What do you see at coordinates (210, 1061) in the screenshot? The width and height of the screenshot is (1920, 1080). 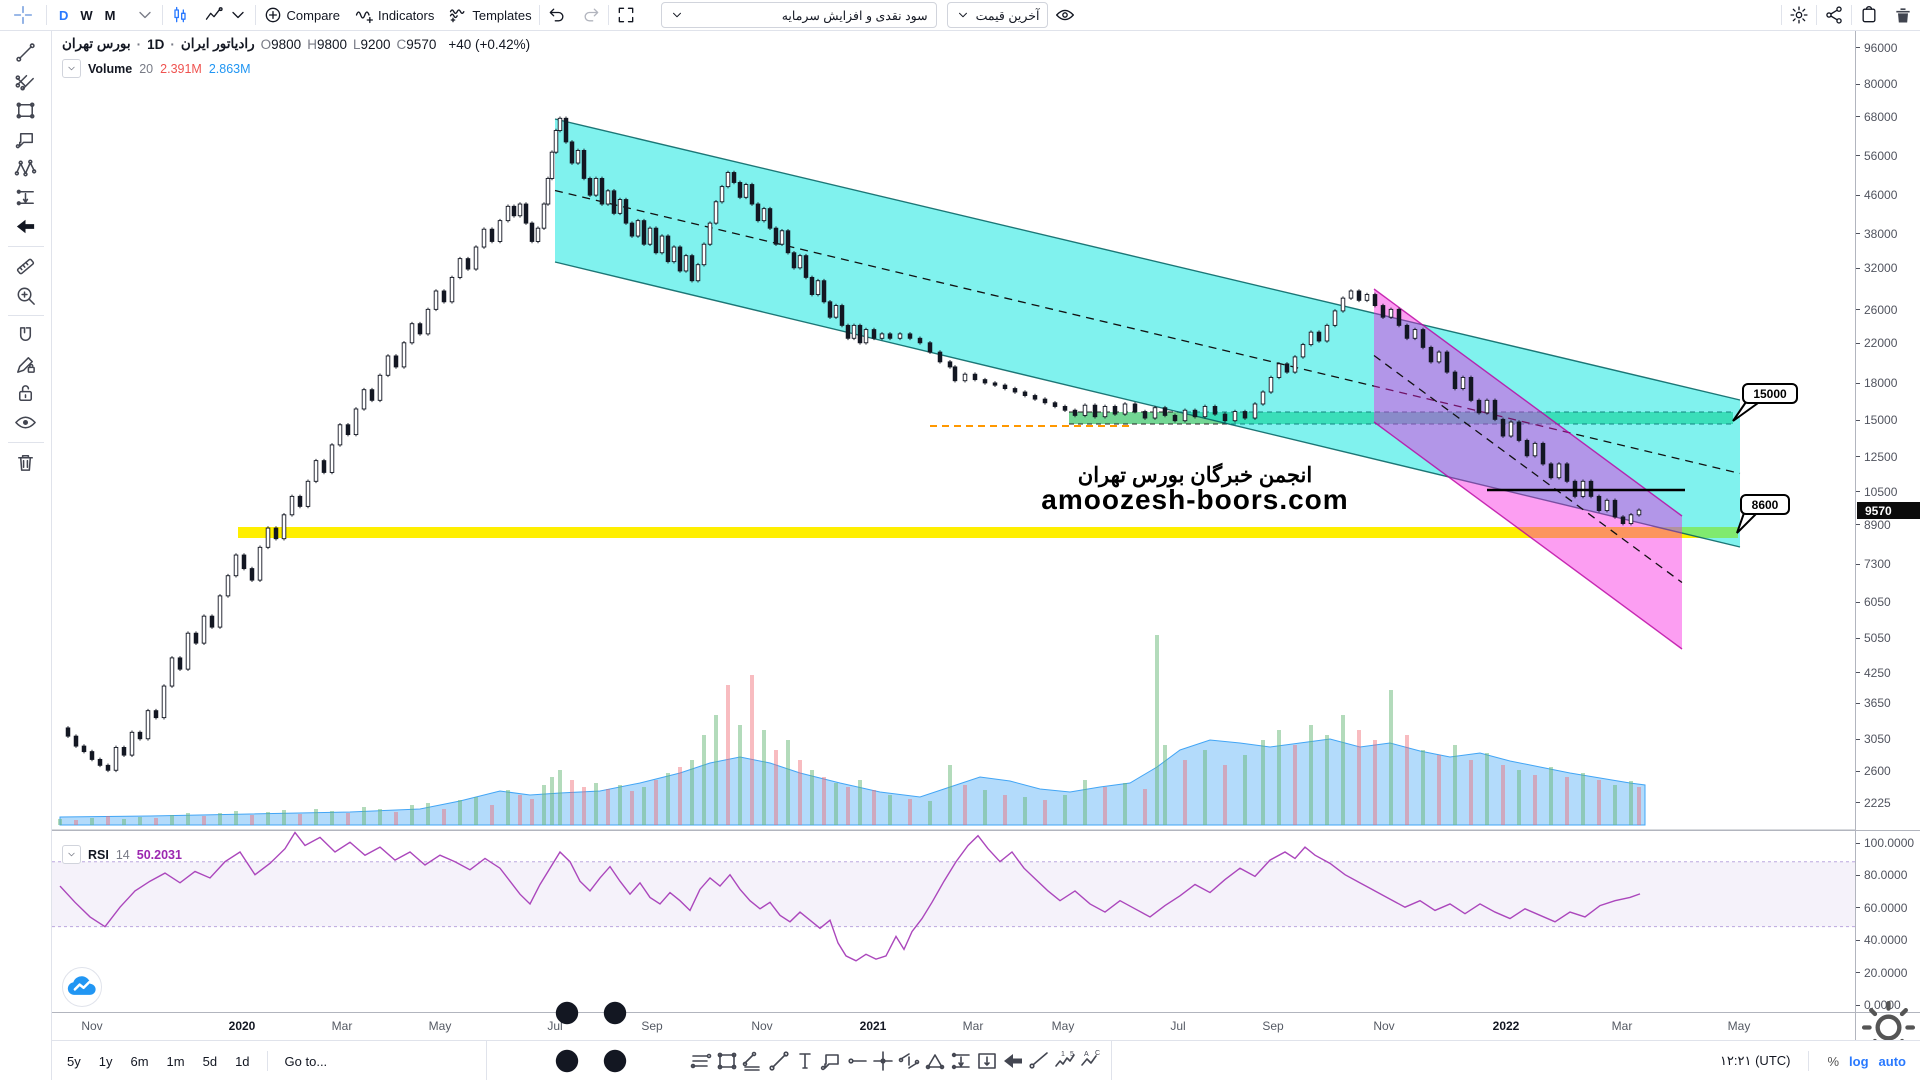 I see `range-5d: 5d` at bounding box center [210, 1061].